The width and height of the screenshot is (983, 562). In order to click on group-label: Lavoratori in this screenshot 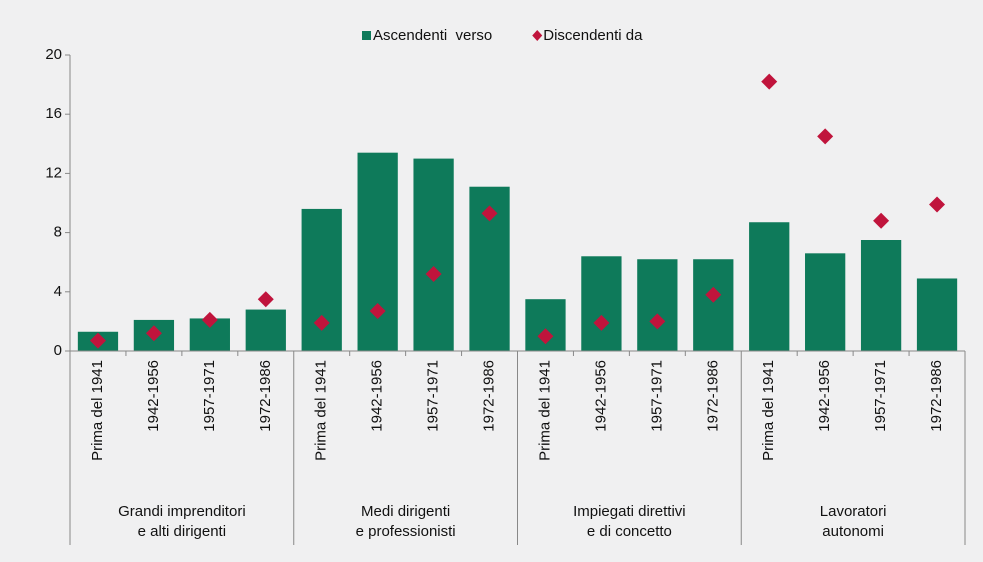, I will do `click(853, 511)`.